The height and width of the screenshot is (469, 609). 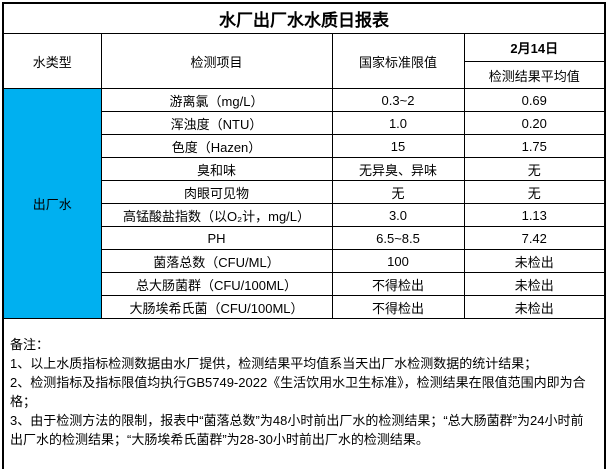 I want to click on limit-value: 无, so click(x=398, y=192).